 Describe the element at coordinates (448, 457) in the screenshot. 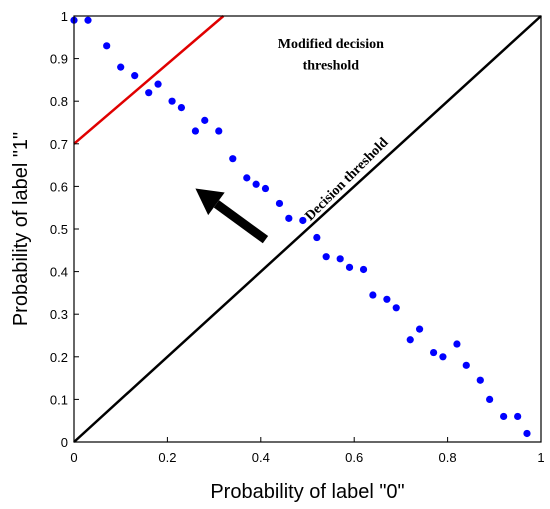

I see `x-tick-label: 0.8` at that location.